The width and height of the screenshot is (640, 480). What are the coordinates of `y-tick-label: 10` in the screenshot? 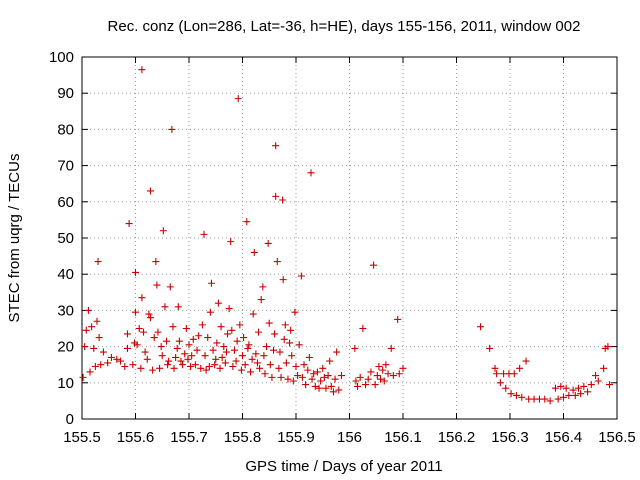 It's located at (65, 383).